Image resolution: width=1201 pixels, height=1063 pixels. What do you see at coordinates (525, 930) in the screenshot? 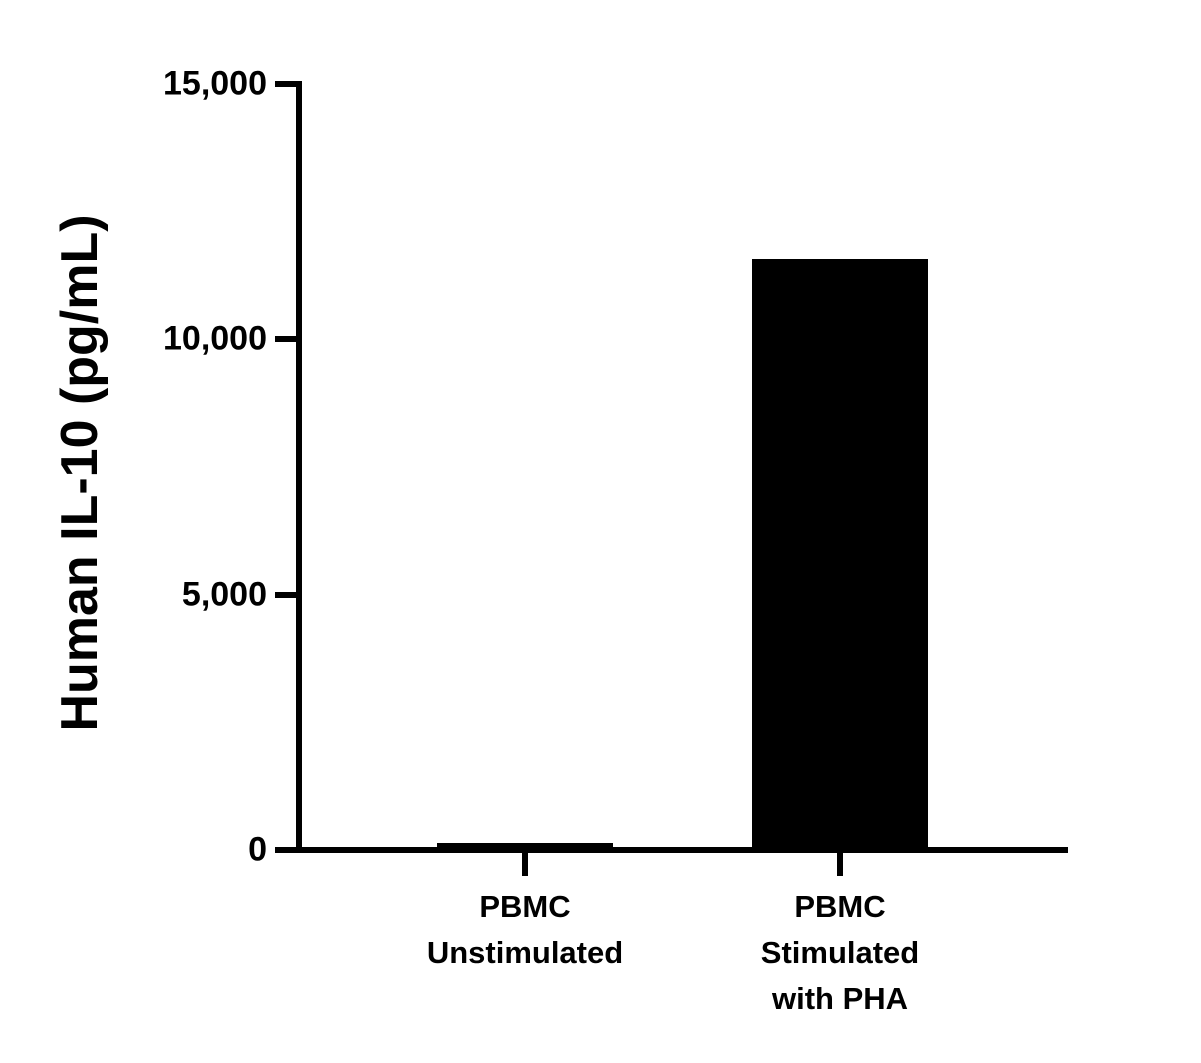
I see `x-category-label: PBMC Unstimulated` at bounding box center [525, 930].